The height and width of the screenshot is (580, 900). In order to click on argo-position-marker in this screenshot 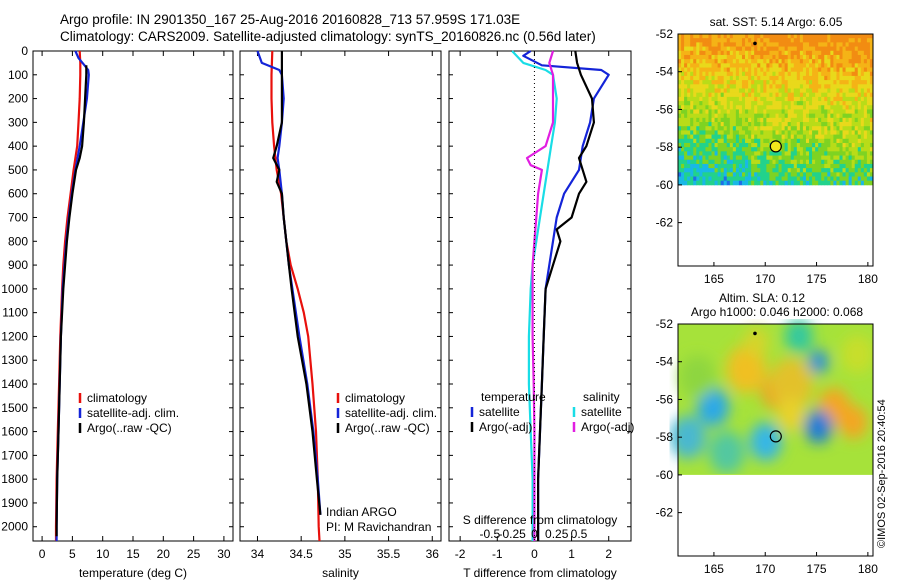, I will do `click(775, 436)`.